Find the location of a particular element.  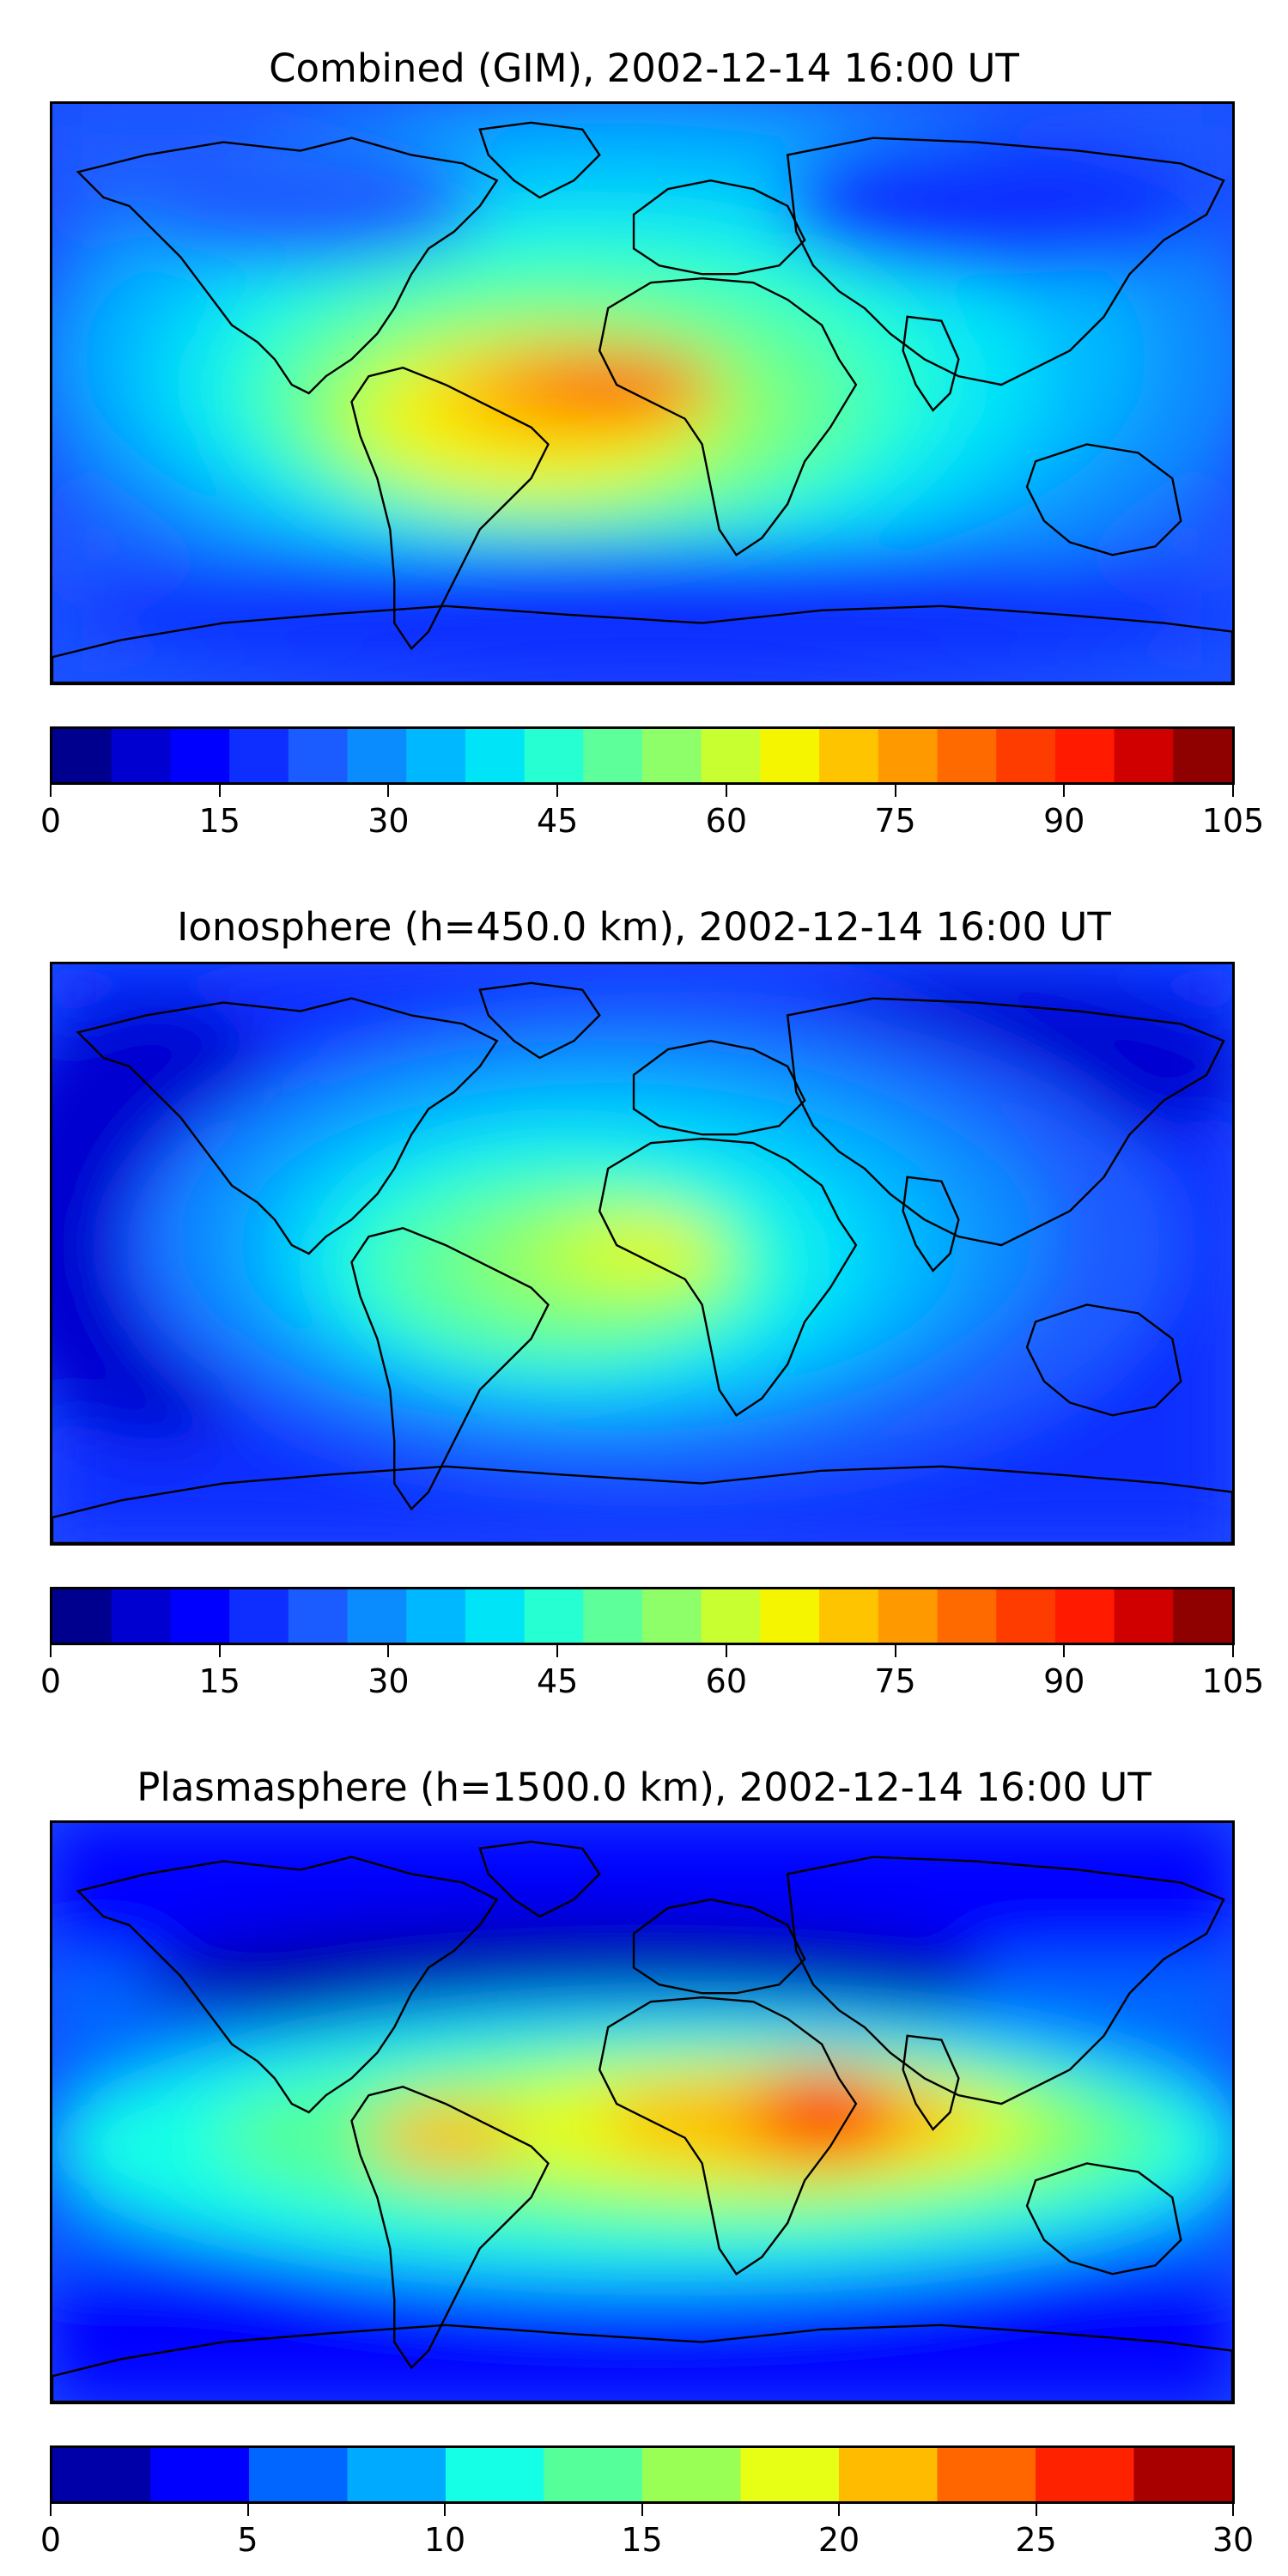

panel-2-colorbar is located at coordinates (642, 1616).